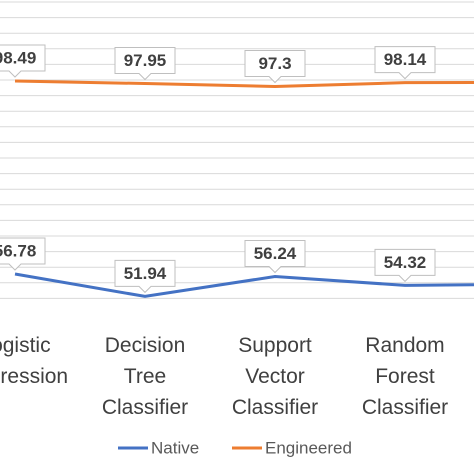  What do you see at coordinates (275, 253) in the screenshot?
I see `value-label: 56.24` at bounding box center [275, 253].